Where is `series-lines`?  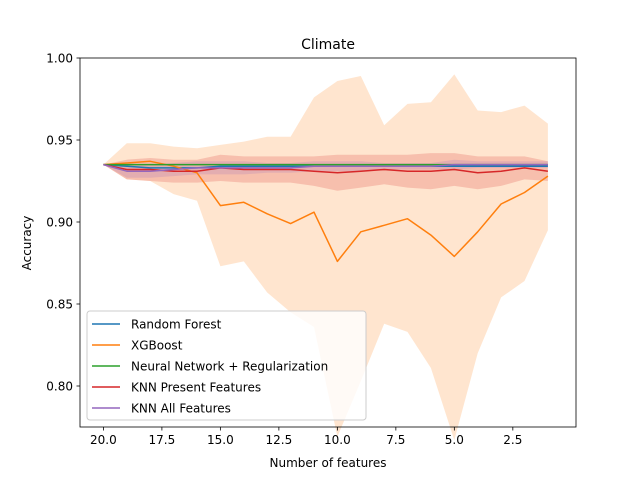 series-lines is located at coordinates (326, 211).